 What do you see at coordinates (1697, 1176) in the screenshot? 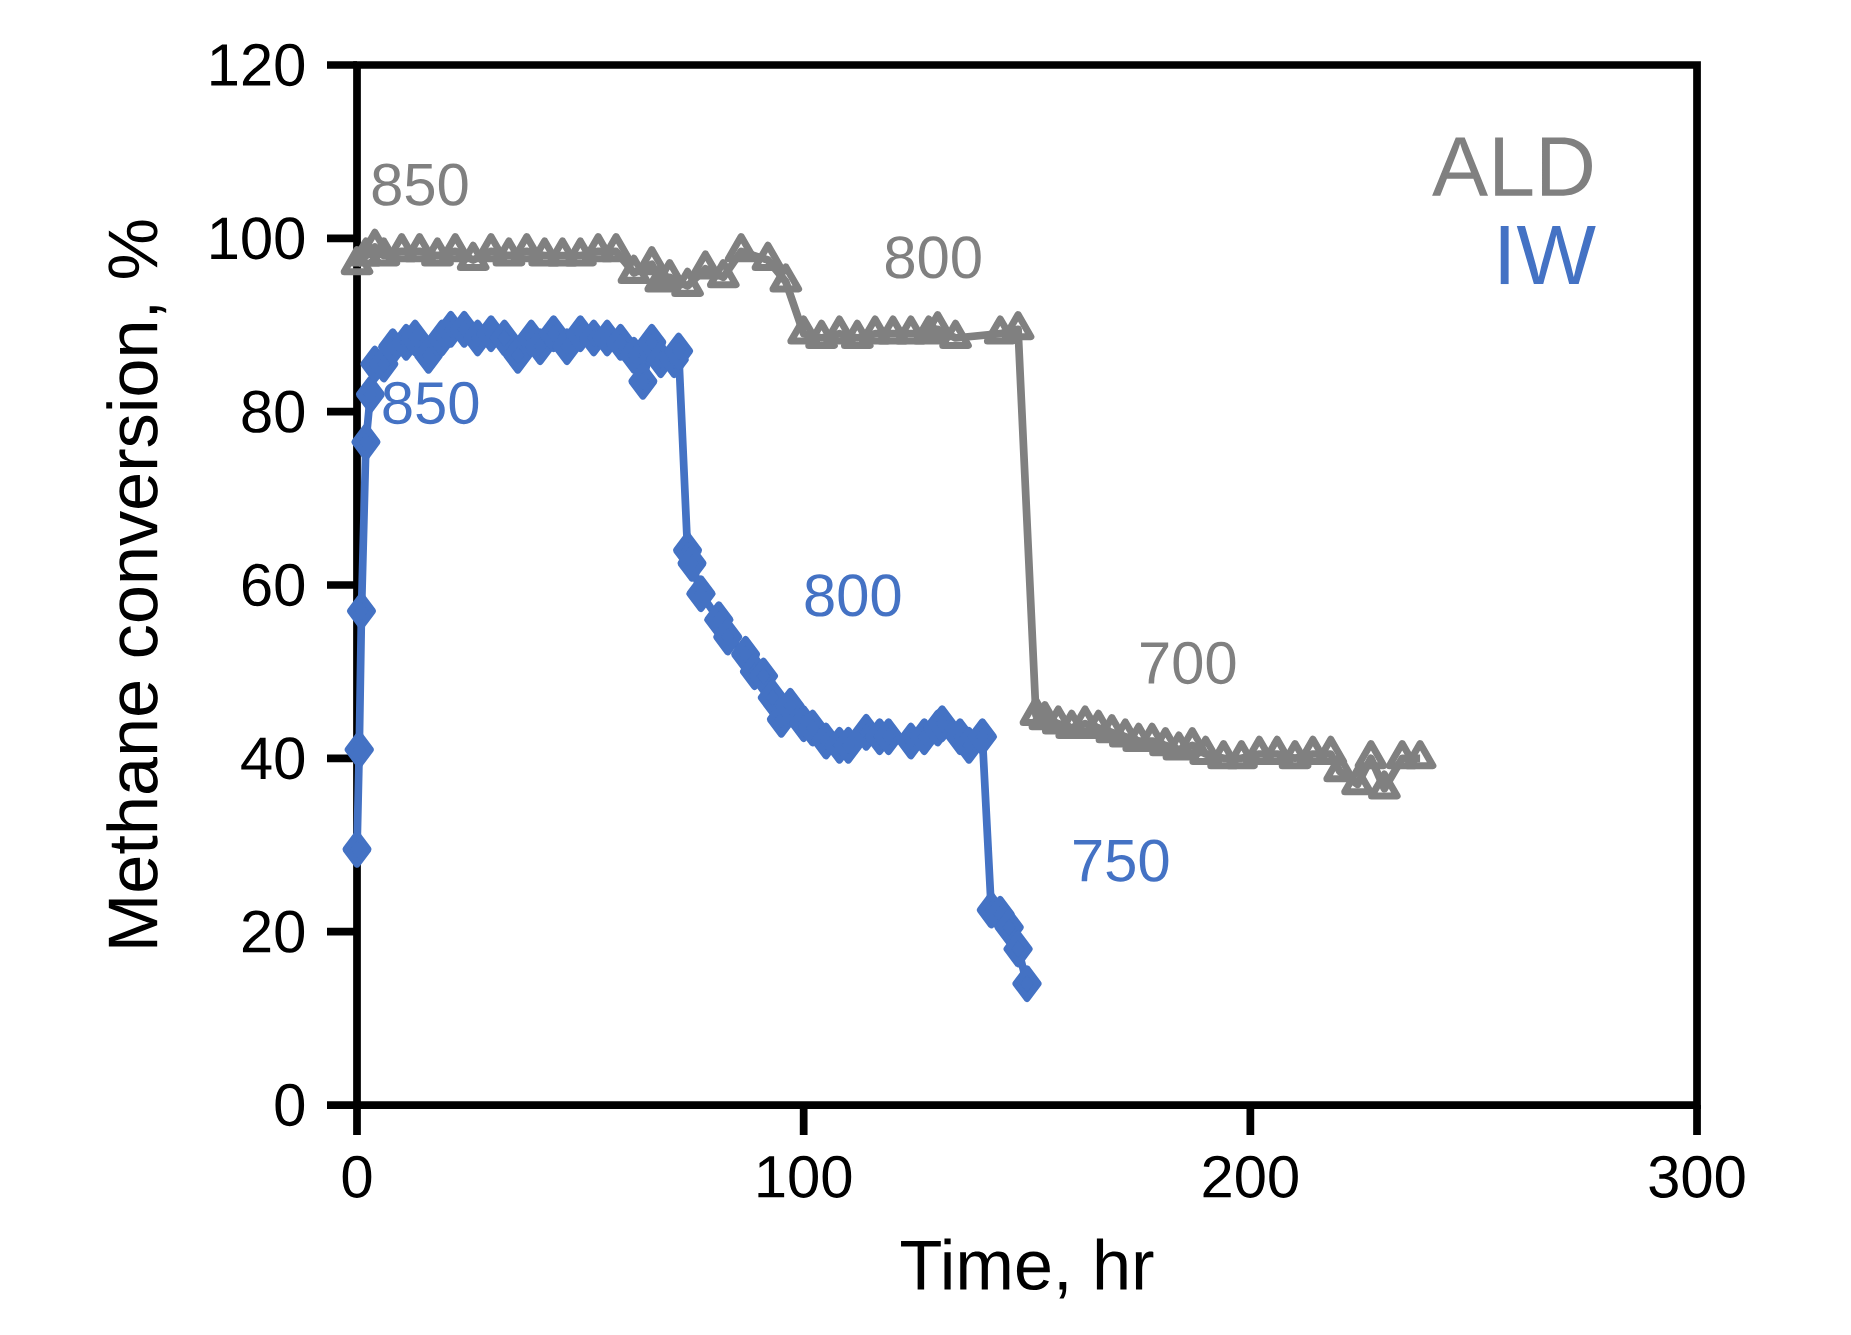
I see `x-tick-label: 300` at bounding box center [1697, 1176].